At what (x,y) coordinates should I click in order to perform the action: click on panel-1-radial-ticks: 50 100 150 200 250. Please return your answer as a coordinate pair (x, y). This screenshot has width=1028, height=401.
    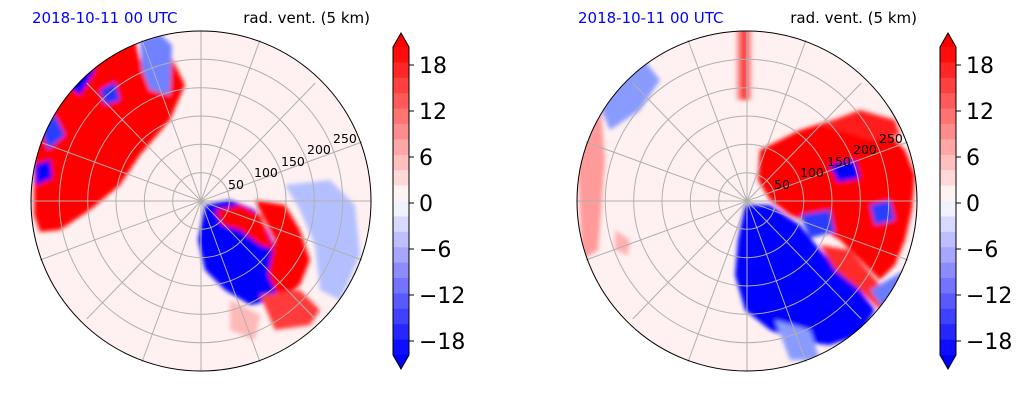
    Looking at the image, I should click on (292, 161).